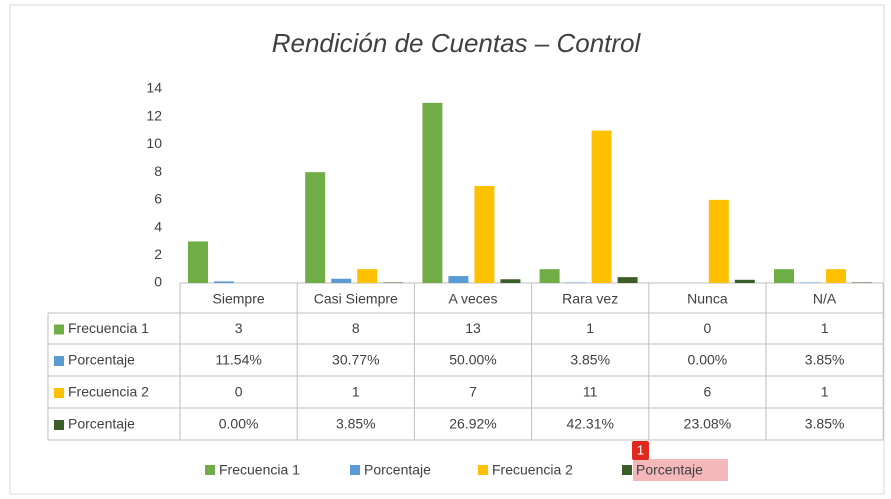  Describe the element at coordinates (158, 254) in the screenshot. I see `y-tick-label: 2` at that location.